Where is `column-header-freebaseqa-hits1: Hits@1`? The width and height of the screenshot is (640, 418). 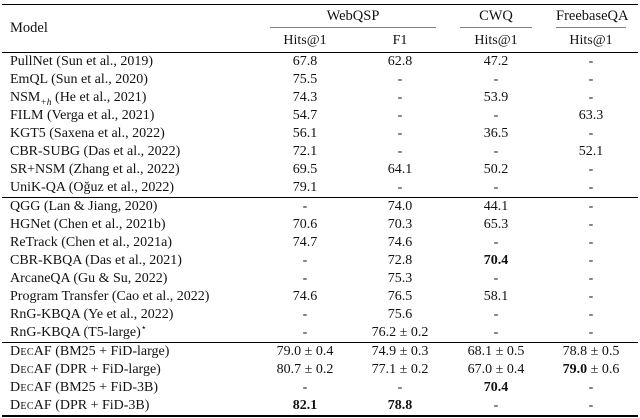
column-header-freebaseqa-hits1: Hits@1 is located at coordinates (591, 41).